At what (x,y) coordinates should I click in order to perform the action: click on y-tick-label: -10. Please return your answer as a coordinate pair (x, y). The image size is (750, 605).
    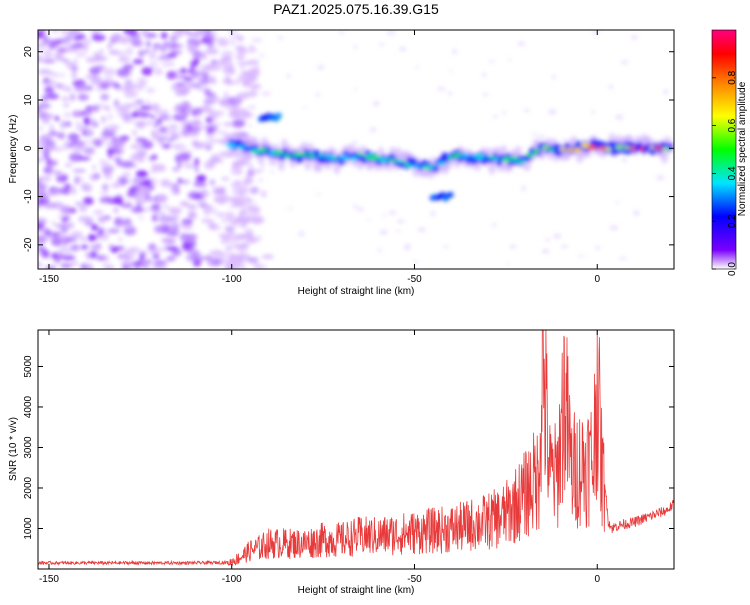
    Looking at the image, I should click on (28, 196).